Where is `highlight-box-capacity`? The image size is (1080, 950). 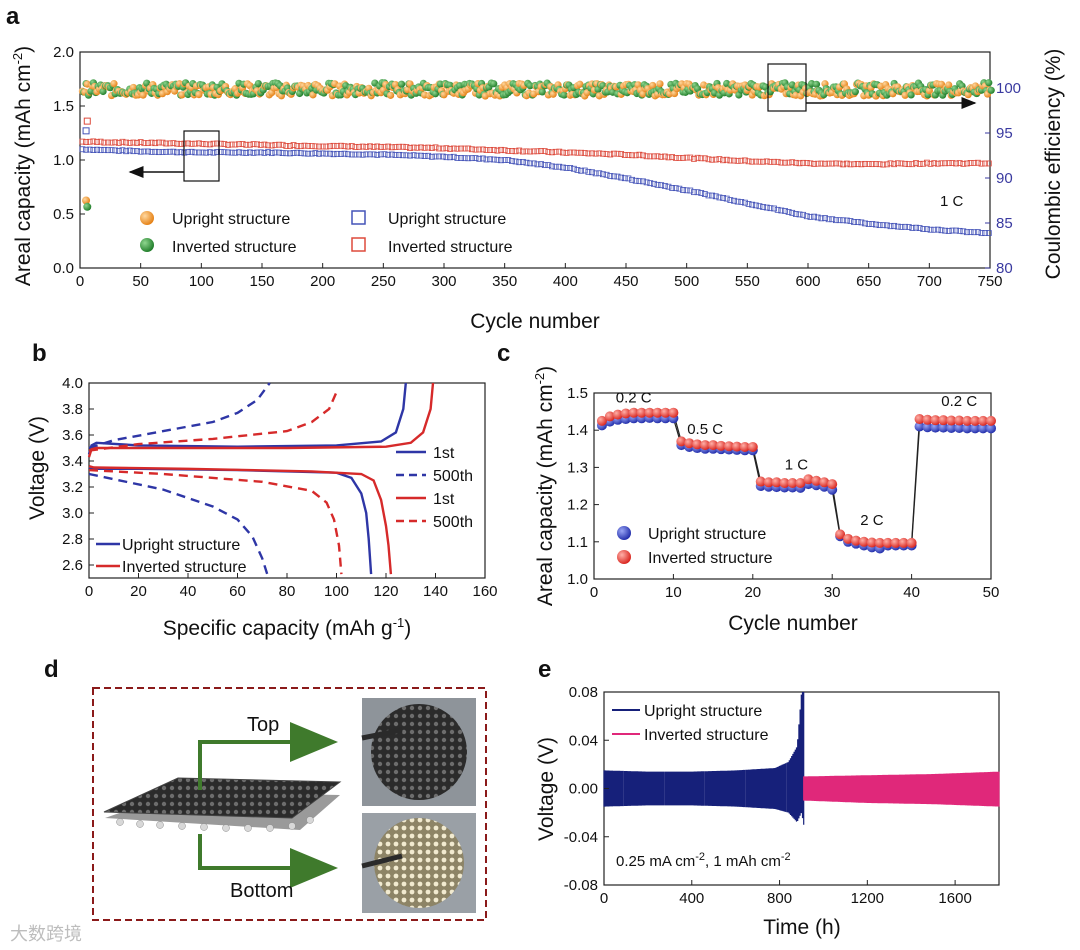 highlight-box-capacity is located at coordinates (201, 156).